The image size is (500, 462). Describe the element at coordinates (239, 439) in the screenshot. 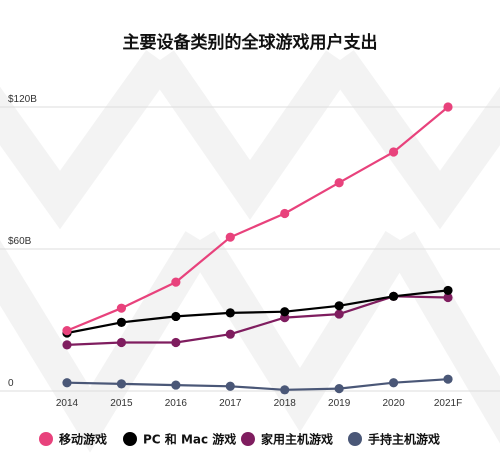

I see `legend: 移动游戏 PC 和 Mac 游戏 家用主机游戏 手持主机游戏` at that location.